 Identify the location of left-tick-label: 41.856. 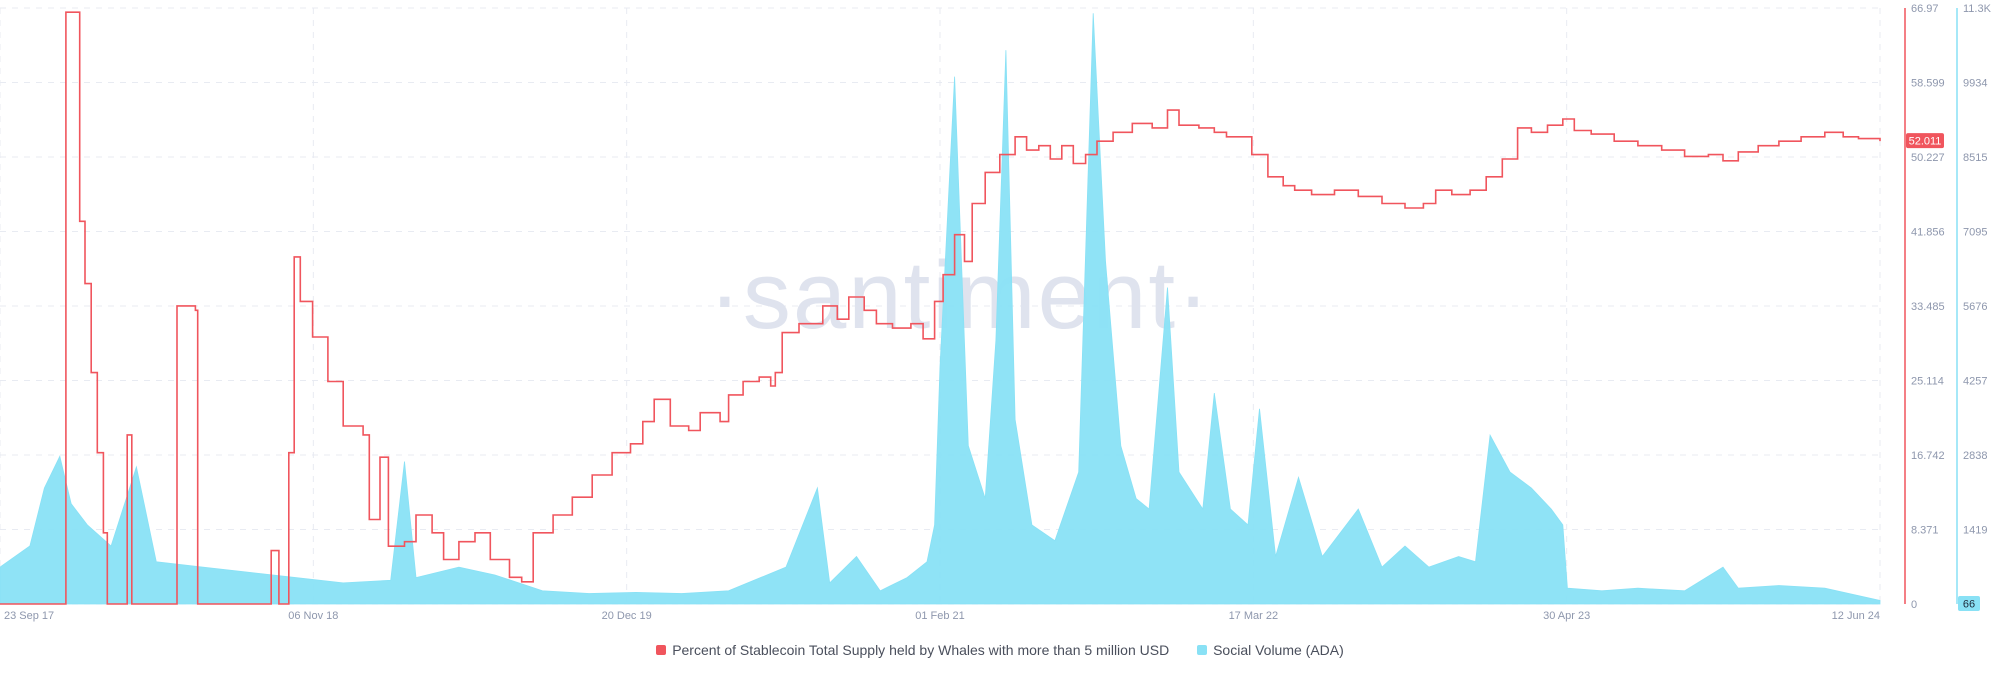
(1928, 233).